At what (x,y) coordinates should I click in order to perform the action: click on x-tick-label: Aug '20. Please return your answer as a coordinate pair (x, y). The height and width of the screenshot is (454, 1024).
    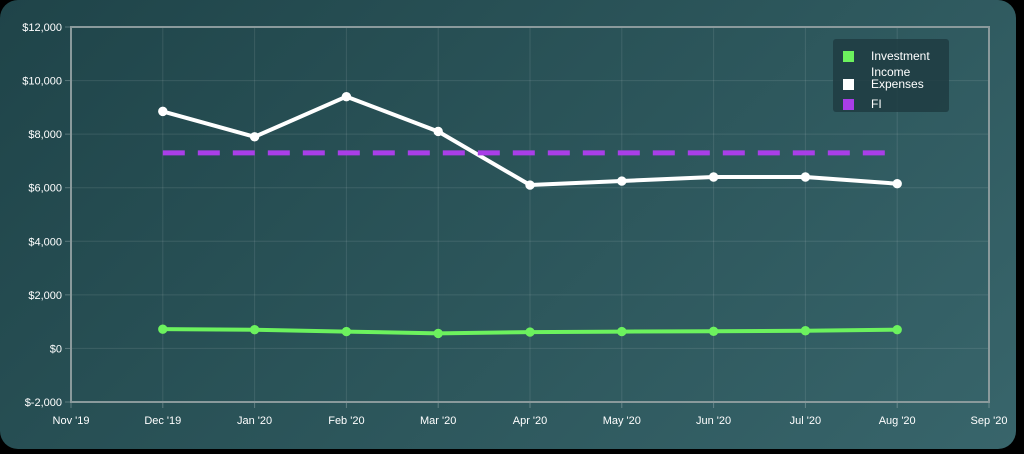
    Looking at the image, I should click on (897, 421).